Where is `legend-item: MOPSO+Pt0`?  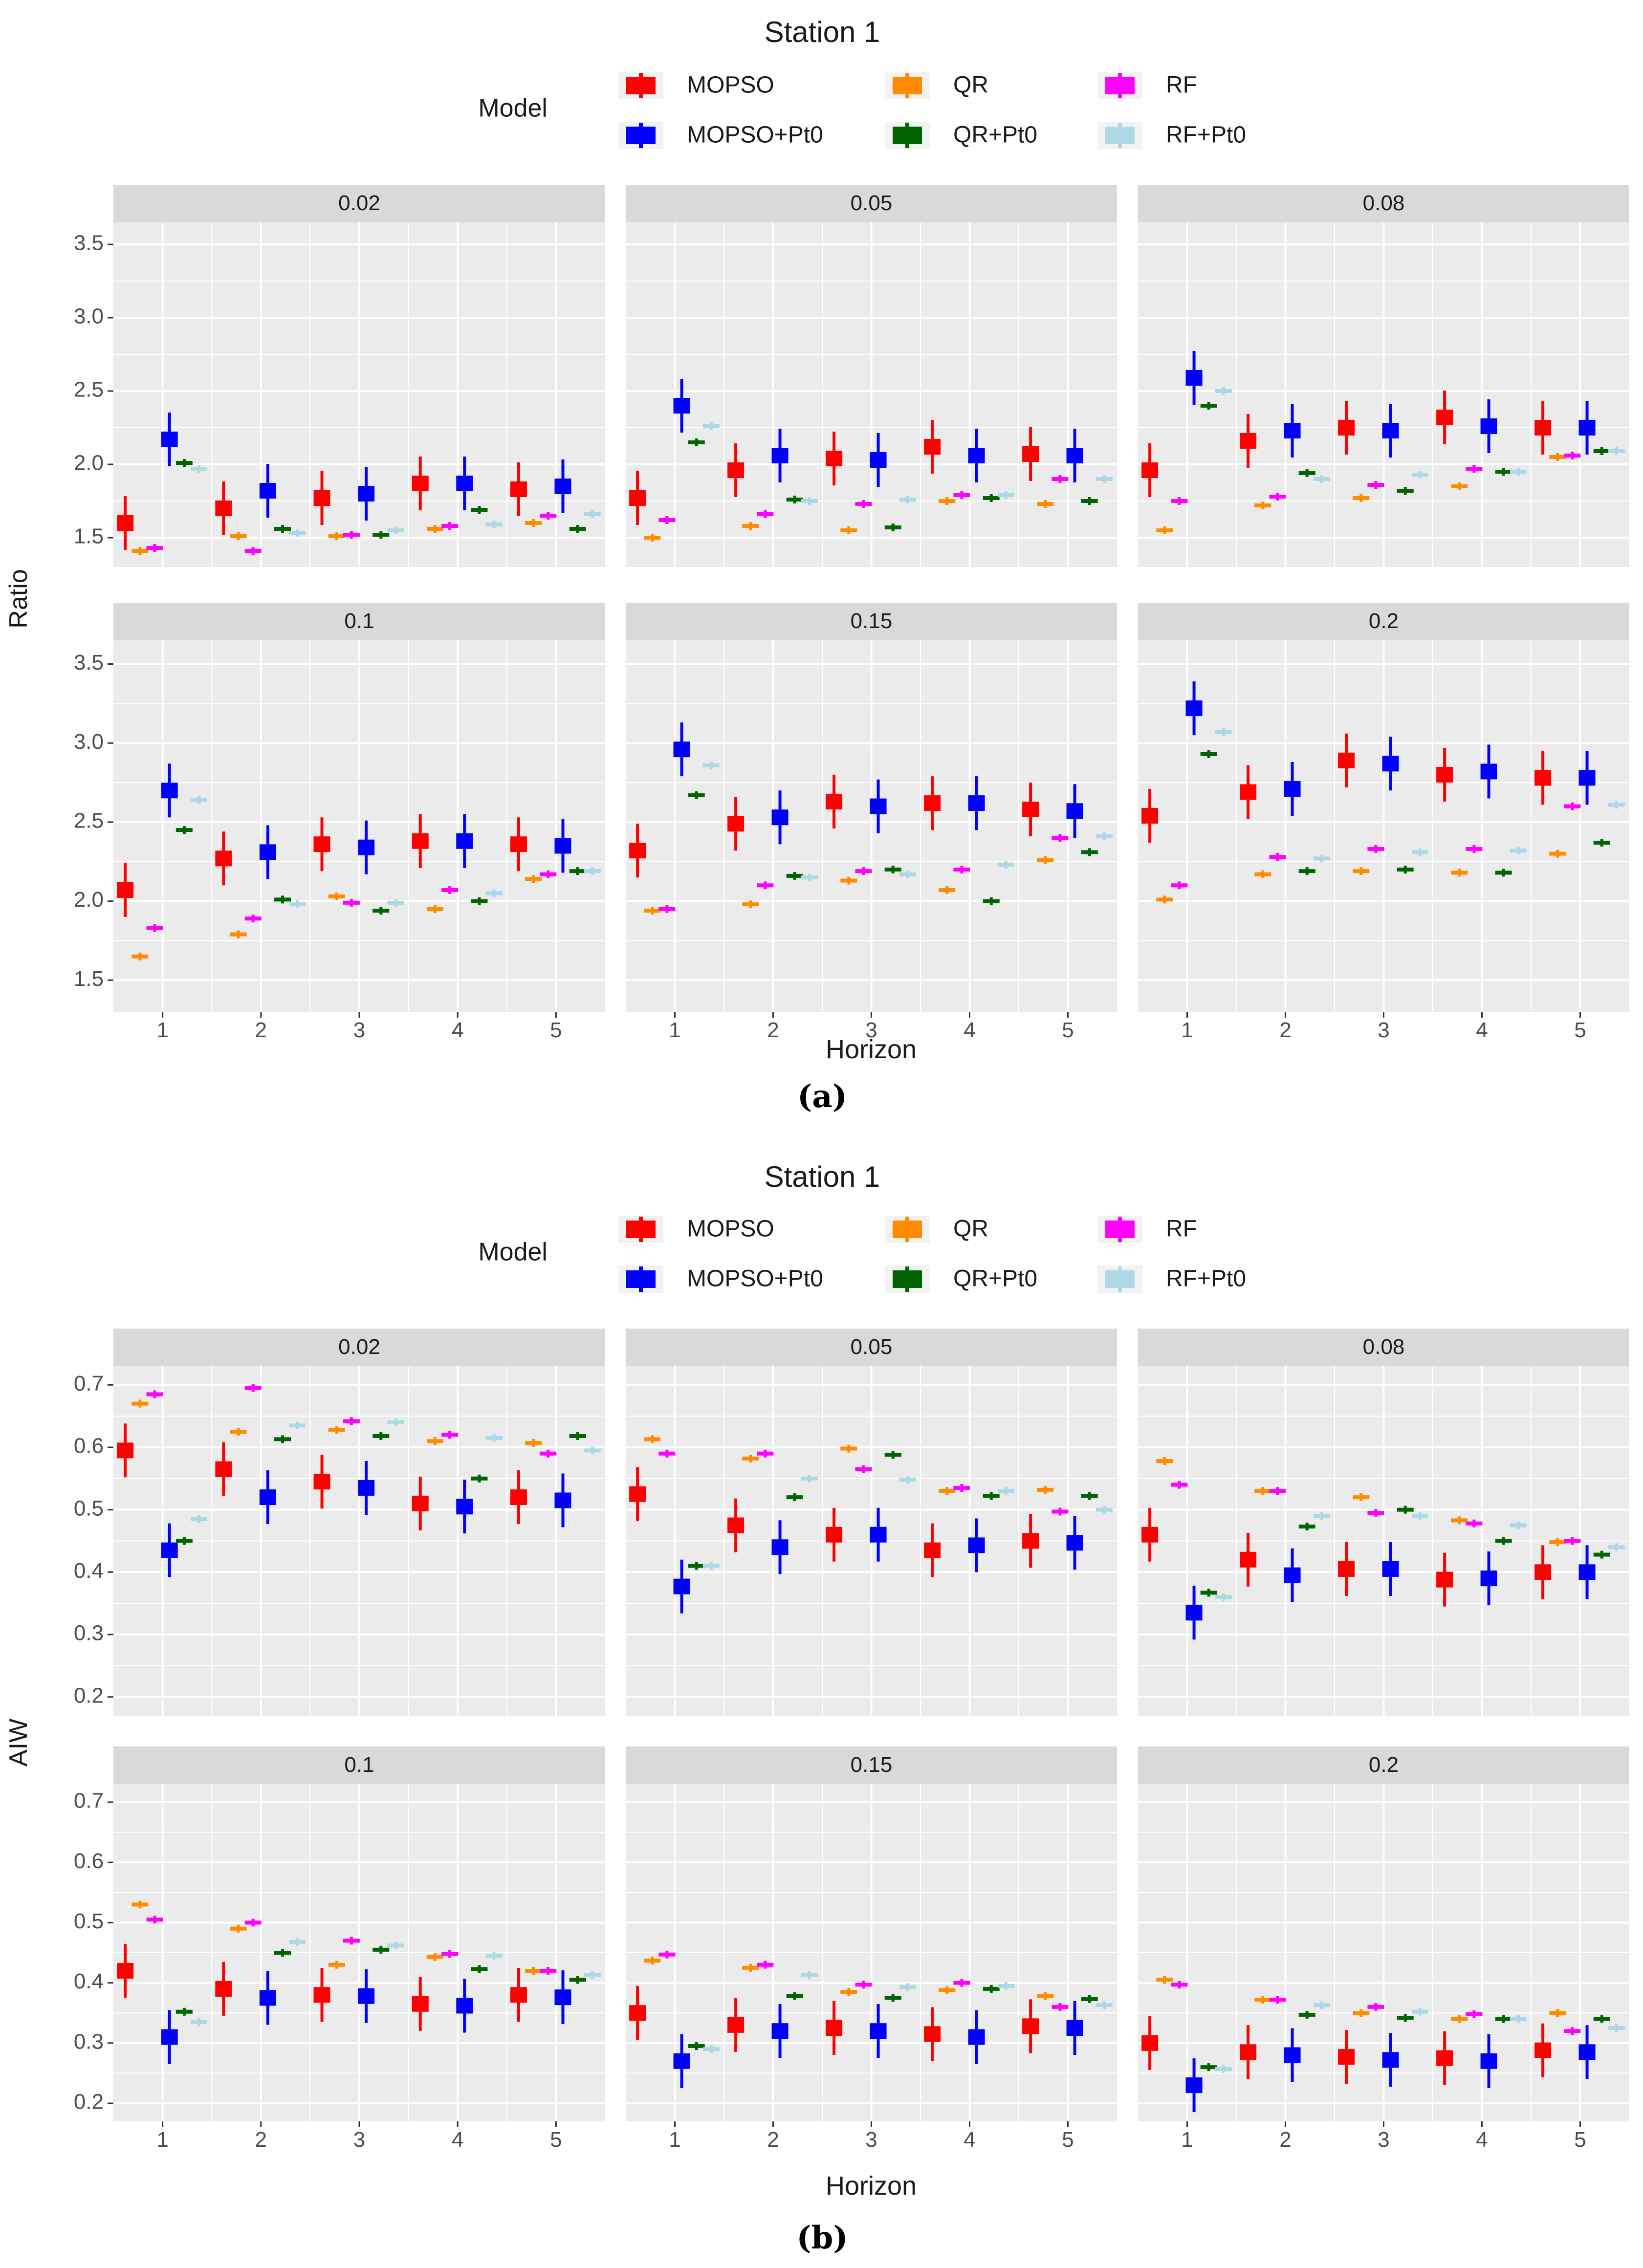 legend-item: MOPSO+Pt0 is located at coordinates (721, 1279).